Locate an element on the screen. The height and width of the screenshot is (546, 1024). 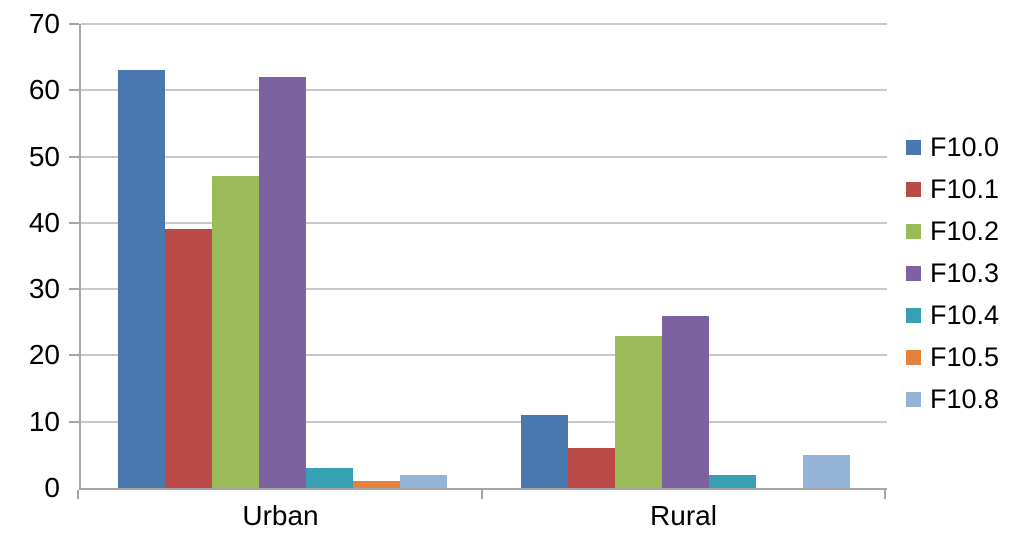
bar-f10.5-urban is located at coordinates (376, 484).